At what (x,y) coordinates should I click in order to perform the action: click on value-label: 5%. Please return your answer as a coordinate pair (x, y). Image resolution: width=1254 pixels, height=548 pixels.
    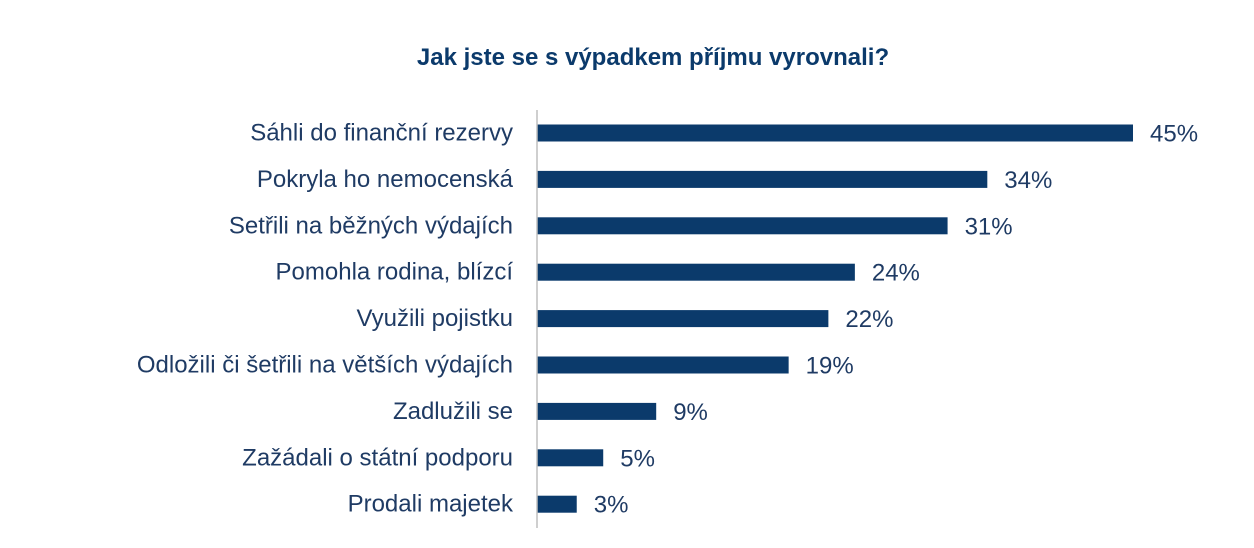
    Looking at the image, I should click on (637, 458).